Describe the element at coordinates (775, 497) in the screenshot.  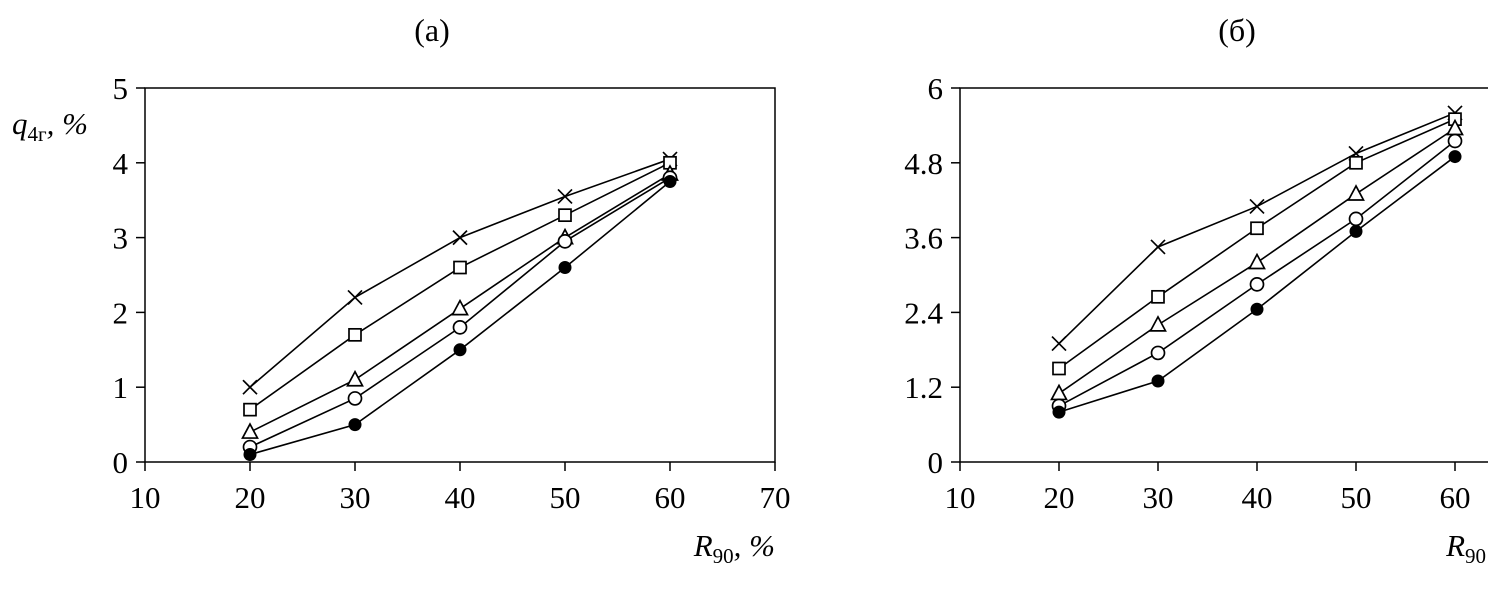
I see `x-tick-label: 70` at that location.